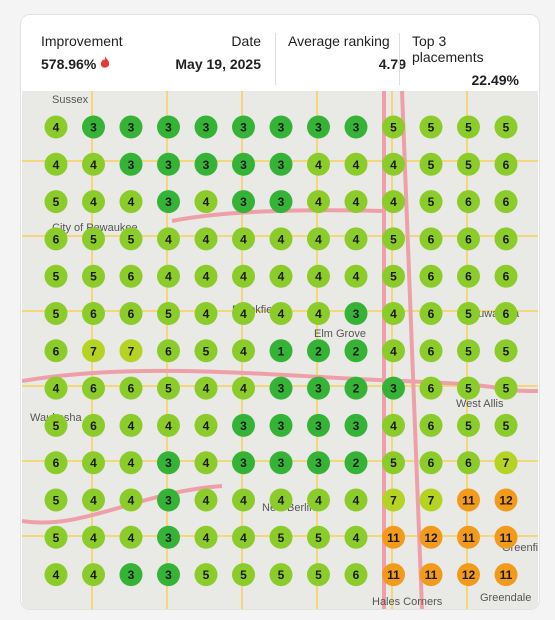 This screenshot has height=620, width=555. Describe the element at coordinates (392, 64) in the screenshot. I see `stat-value: 4.79` at that location.